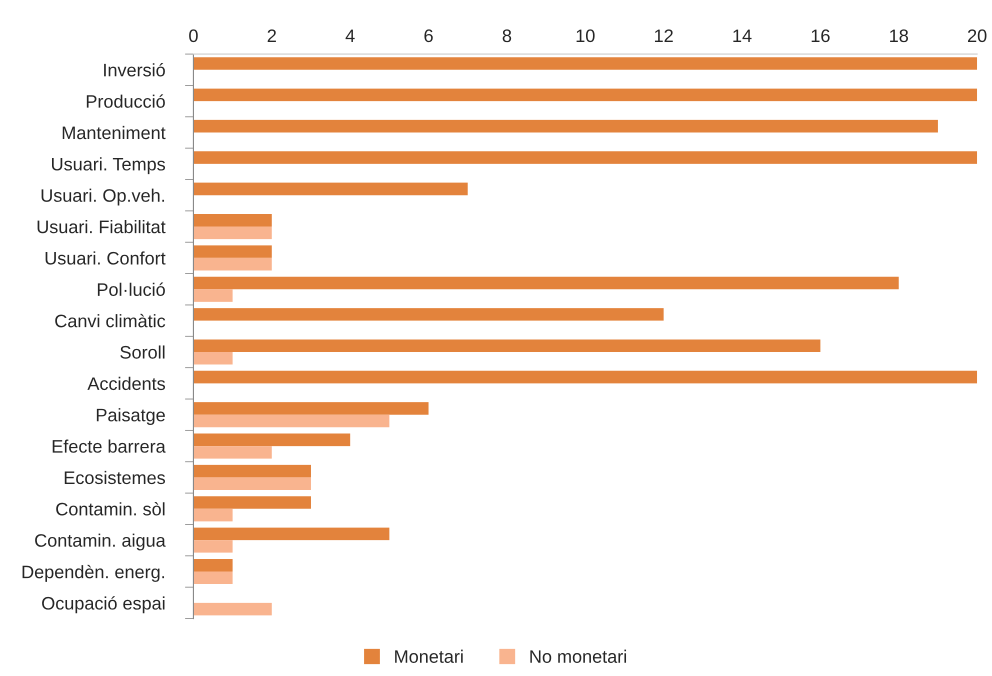 Image resolution: width=992 pixels, height=676 pixels. What do you see at coordinates (977, 35) in the screenshot?
I see `x-tick-label: 20` at bounding box center [977, 35].